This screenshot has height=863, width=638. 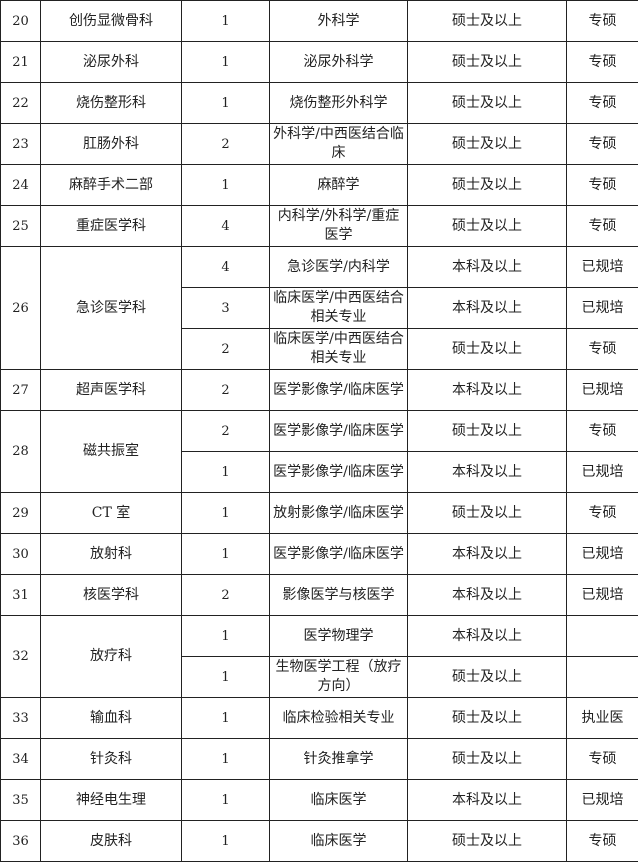 I want to click on table-row: 27 超声医学科 2 医学影像学/临床医学 本科及以上 已规培, so click(x=319, y=390).